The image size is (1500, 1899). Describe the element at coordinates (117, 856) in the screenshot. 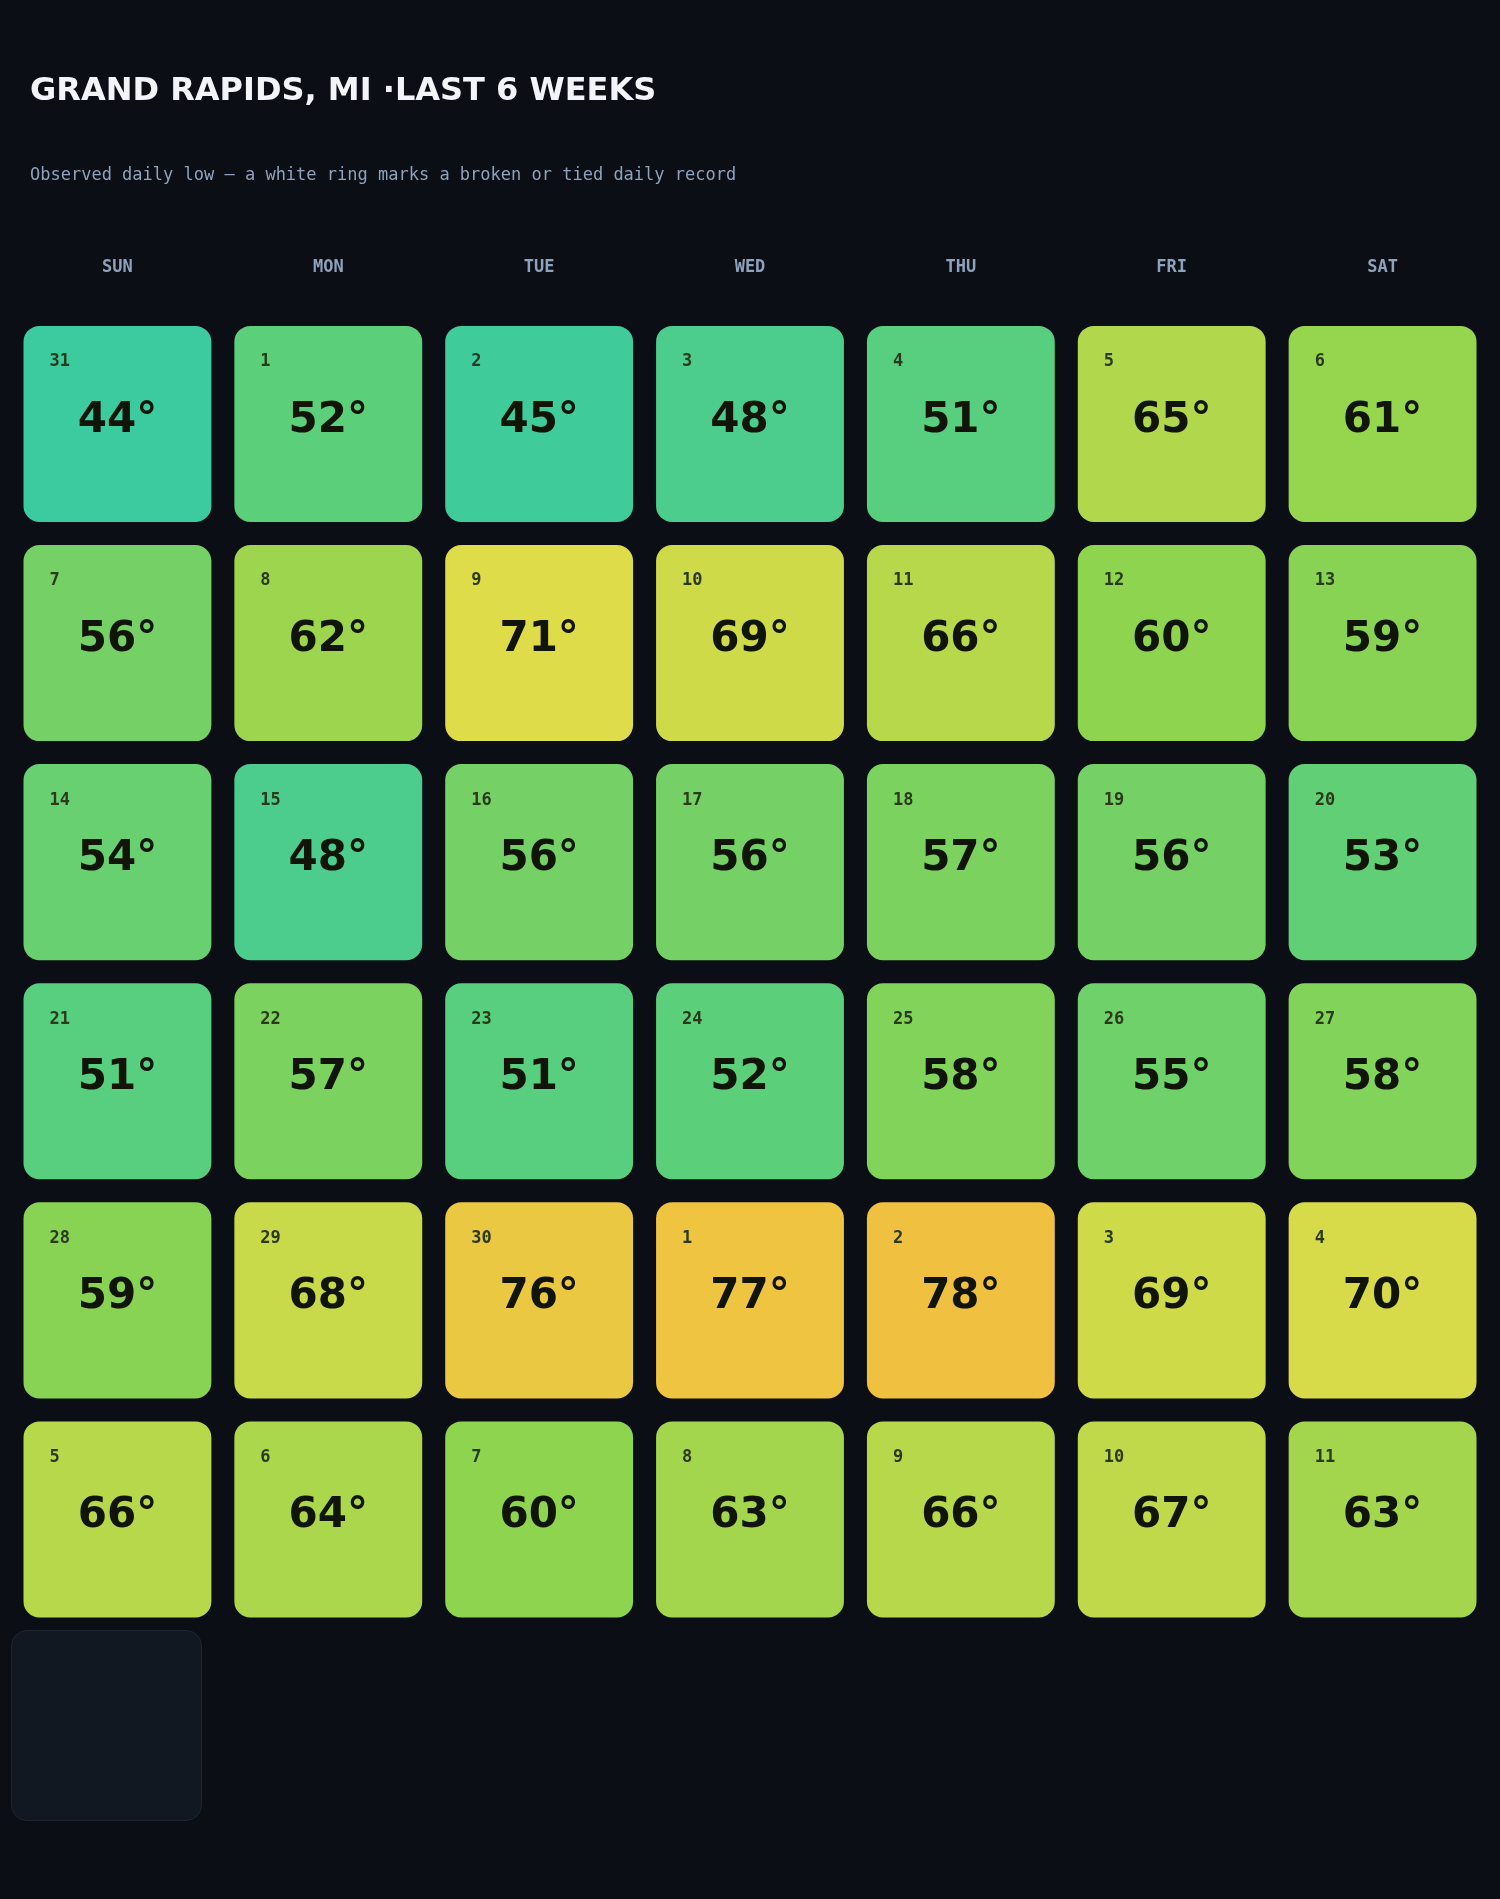

I see `data-label: 54°` at that location.